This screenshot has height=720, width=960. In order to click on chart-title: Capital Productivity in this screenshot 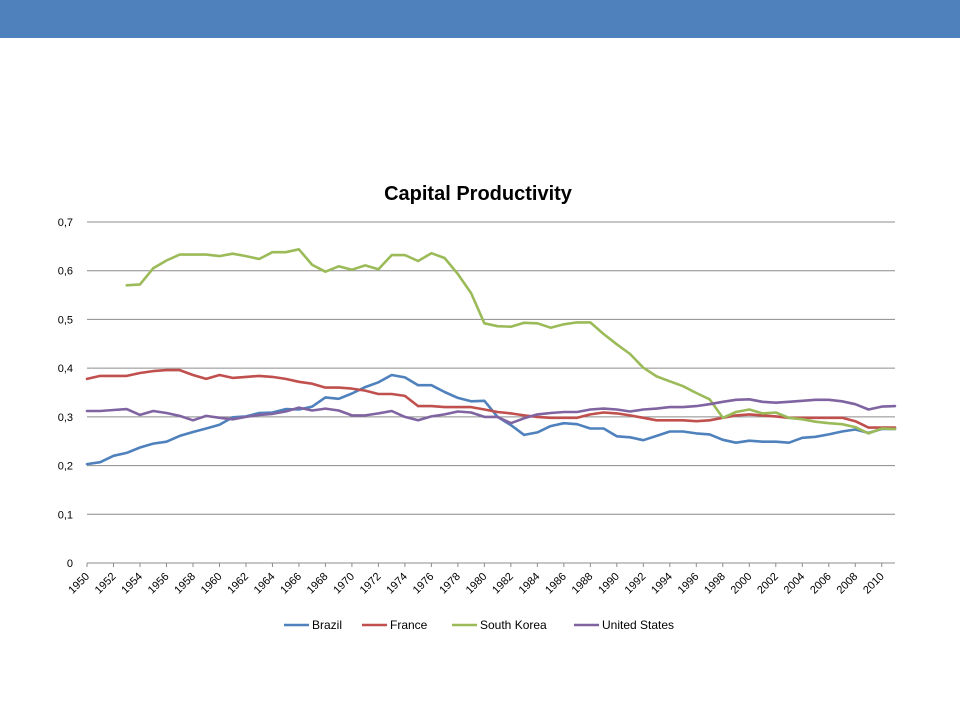, I will do `click(478, 194)`.